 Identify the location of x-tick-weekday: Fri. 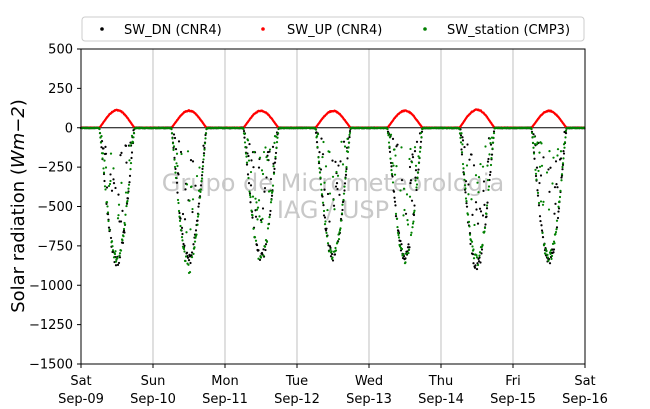
(513, 381).